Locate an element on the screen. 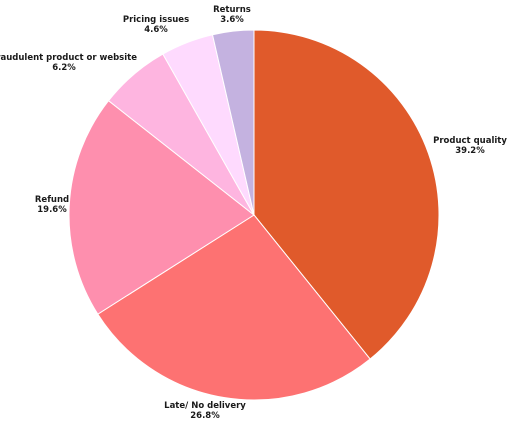 The width and height of the screenshot is (508, 428). slice-label-product-quality: Product quality is located at coordinates (470, 141).